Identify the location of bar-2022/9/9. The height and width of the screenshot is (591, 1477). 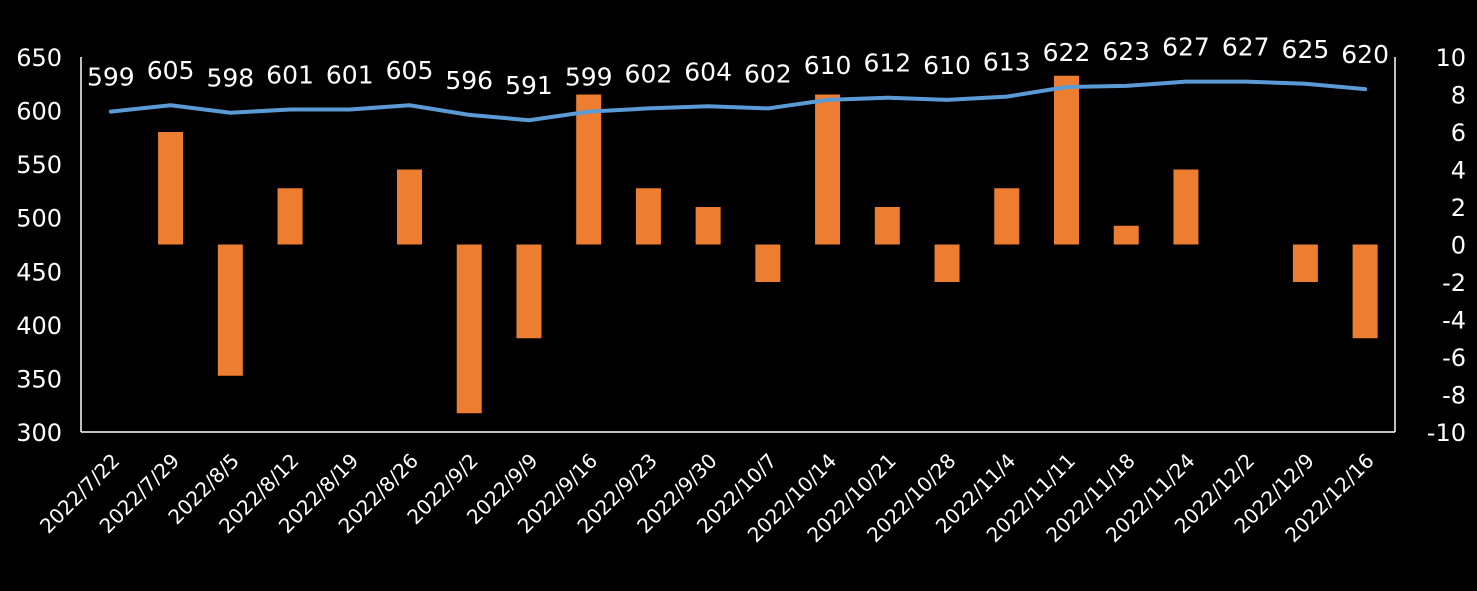
(529, 291).